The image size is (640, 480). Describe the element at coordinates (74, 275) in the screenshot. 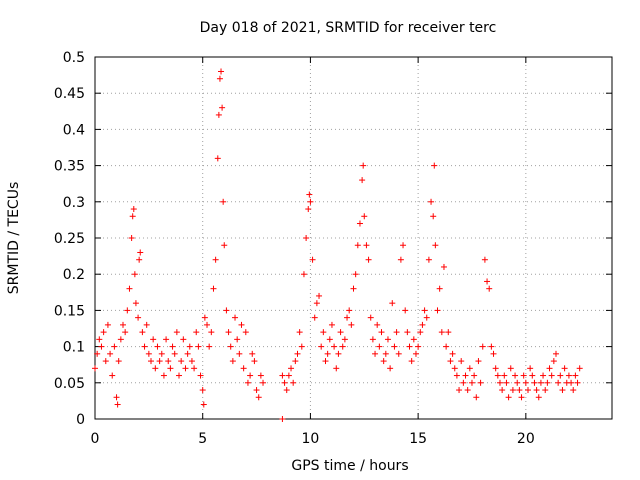

I see `y-tick-label: 0.2` at that location.